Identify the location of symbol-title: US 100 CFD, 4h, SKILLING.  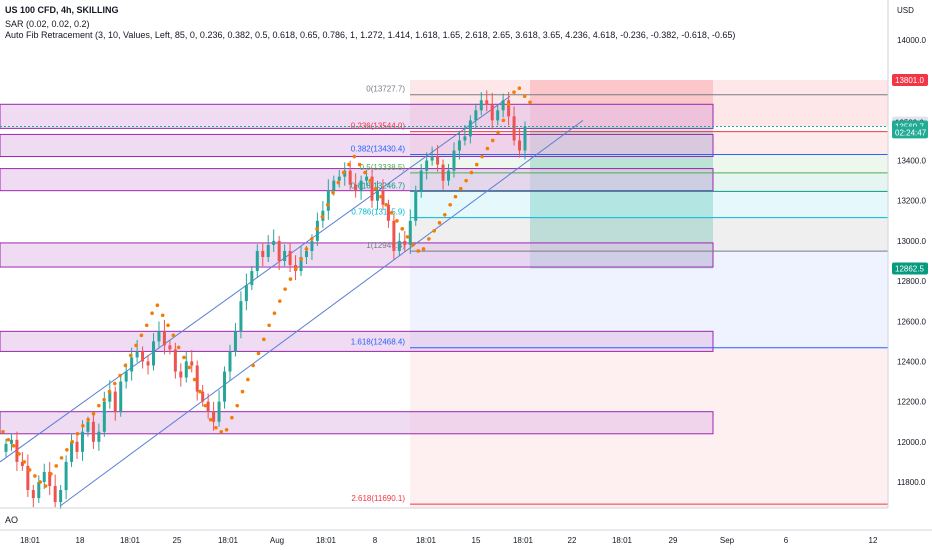
(62, 10).